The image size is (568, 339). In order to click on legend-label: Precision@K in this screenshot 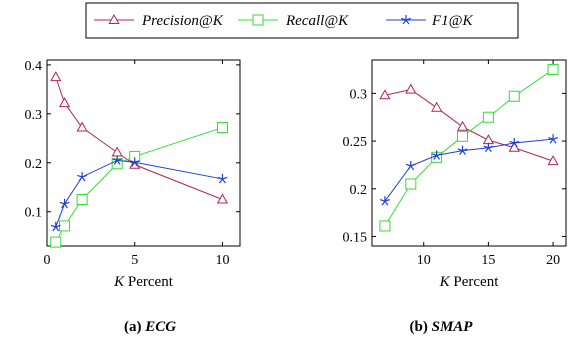, I will do `click(182, 21)`.